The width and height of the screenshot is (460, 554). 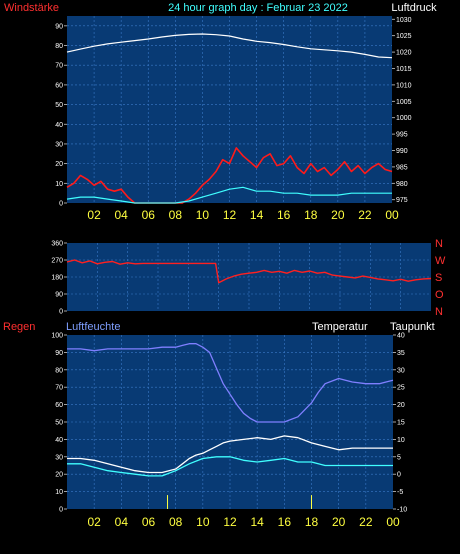 What do you see at coordinates (438, 278) in the screenshot?
I see `compass-label: S` at bounding box center [438, 278].